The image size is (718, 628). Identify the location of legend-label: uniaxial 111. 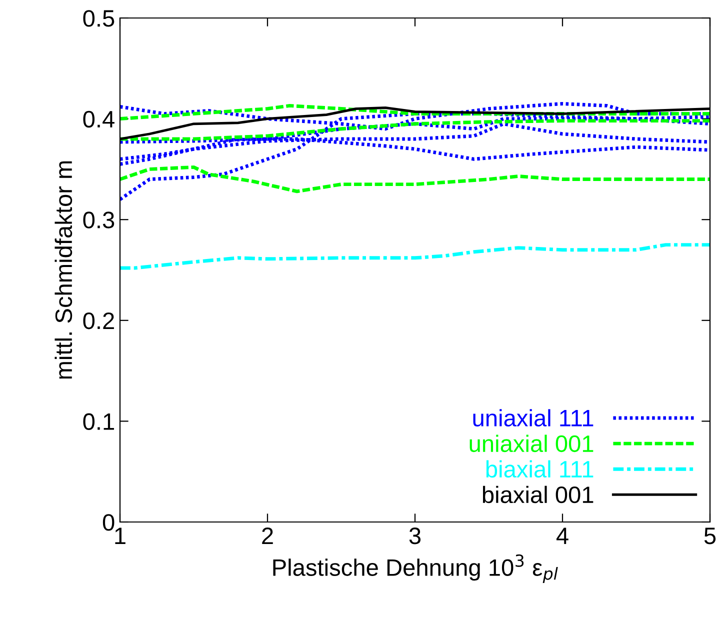
(533, 418).